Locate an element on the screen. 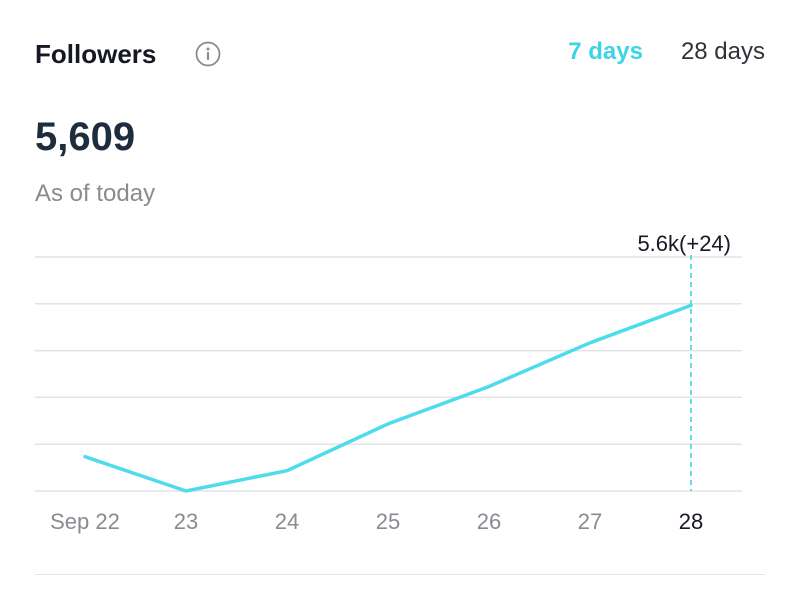 The width and height of the screenshot is (800, 589). x-axis-ticks: Sep 22 23 24 25 26 27 28 is located at coordinates (376, 521).